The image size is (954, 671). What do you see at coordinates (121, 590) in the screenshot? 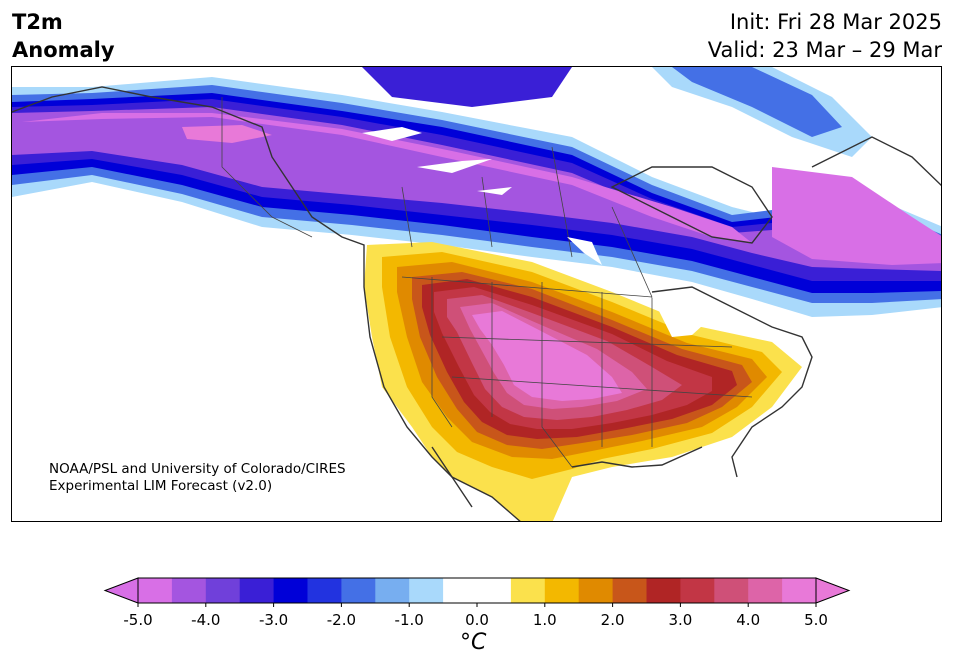
I see `colorbar-under-arrow` at bounding box center [121, 590].